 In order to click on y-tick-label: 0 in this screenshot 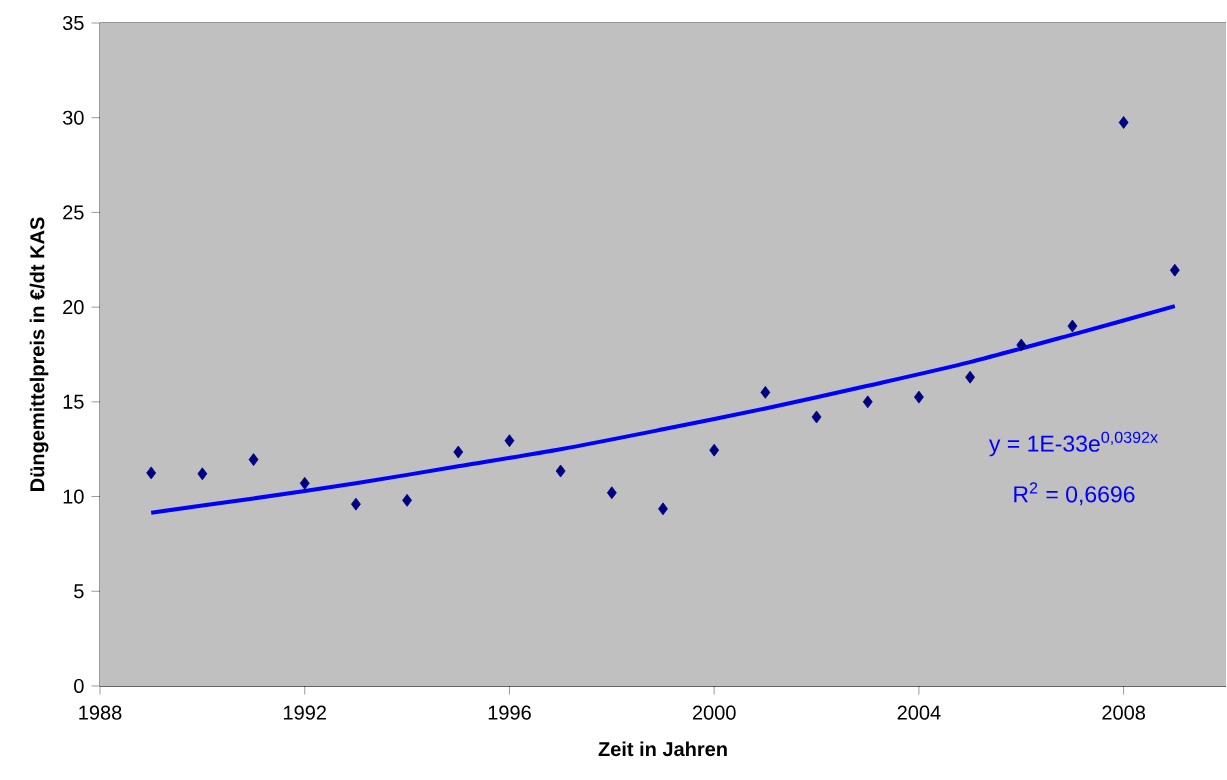, I will do `click(79, 686)`.